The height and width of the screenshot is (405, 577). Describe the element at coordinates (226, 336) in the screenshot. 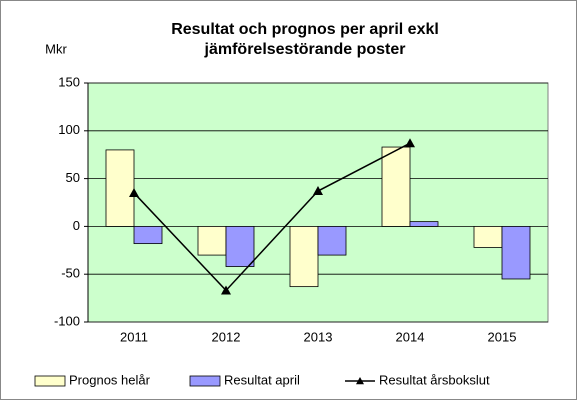

I see `x-tick-label: 2012` at that location.